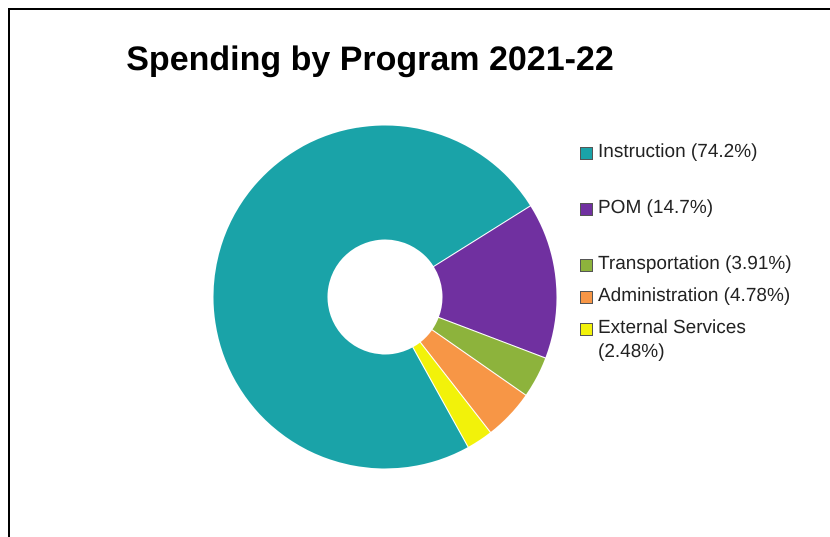 The image size is (830, 537). I want to click on legend-label: Administration (4.78%), so click(695, 296).